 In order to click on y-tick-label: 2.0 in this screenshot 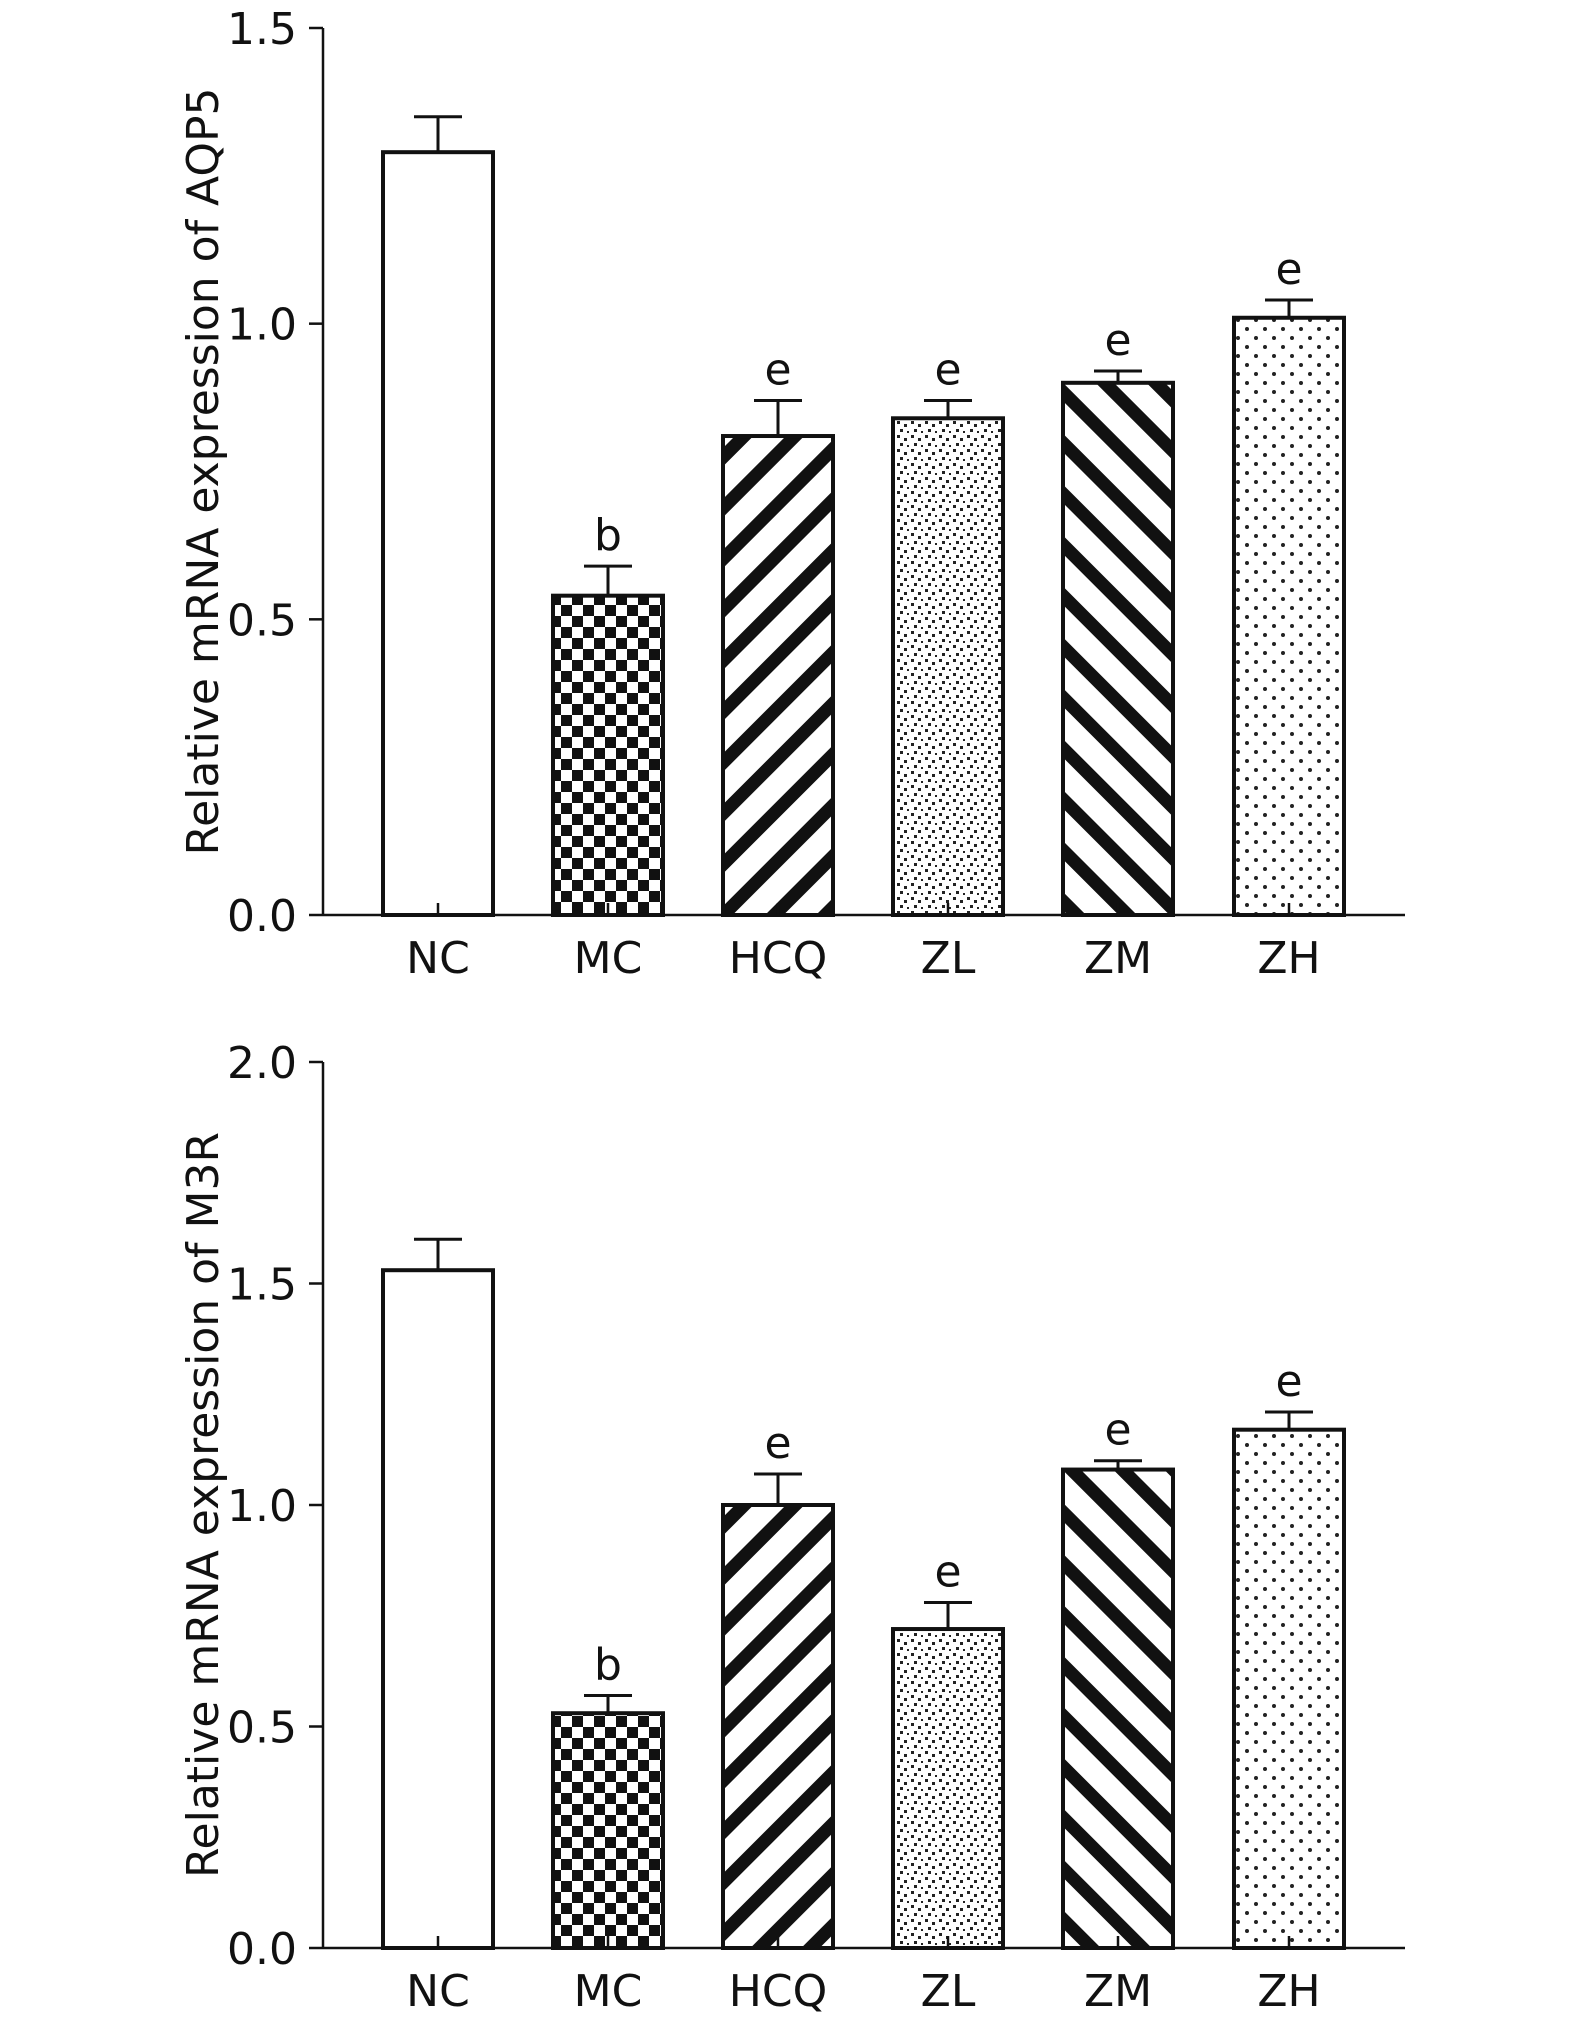, I will do `click(262, 1063)`.